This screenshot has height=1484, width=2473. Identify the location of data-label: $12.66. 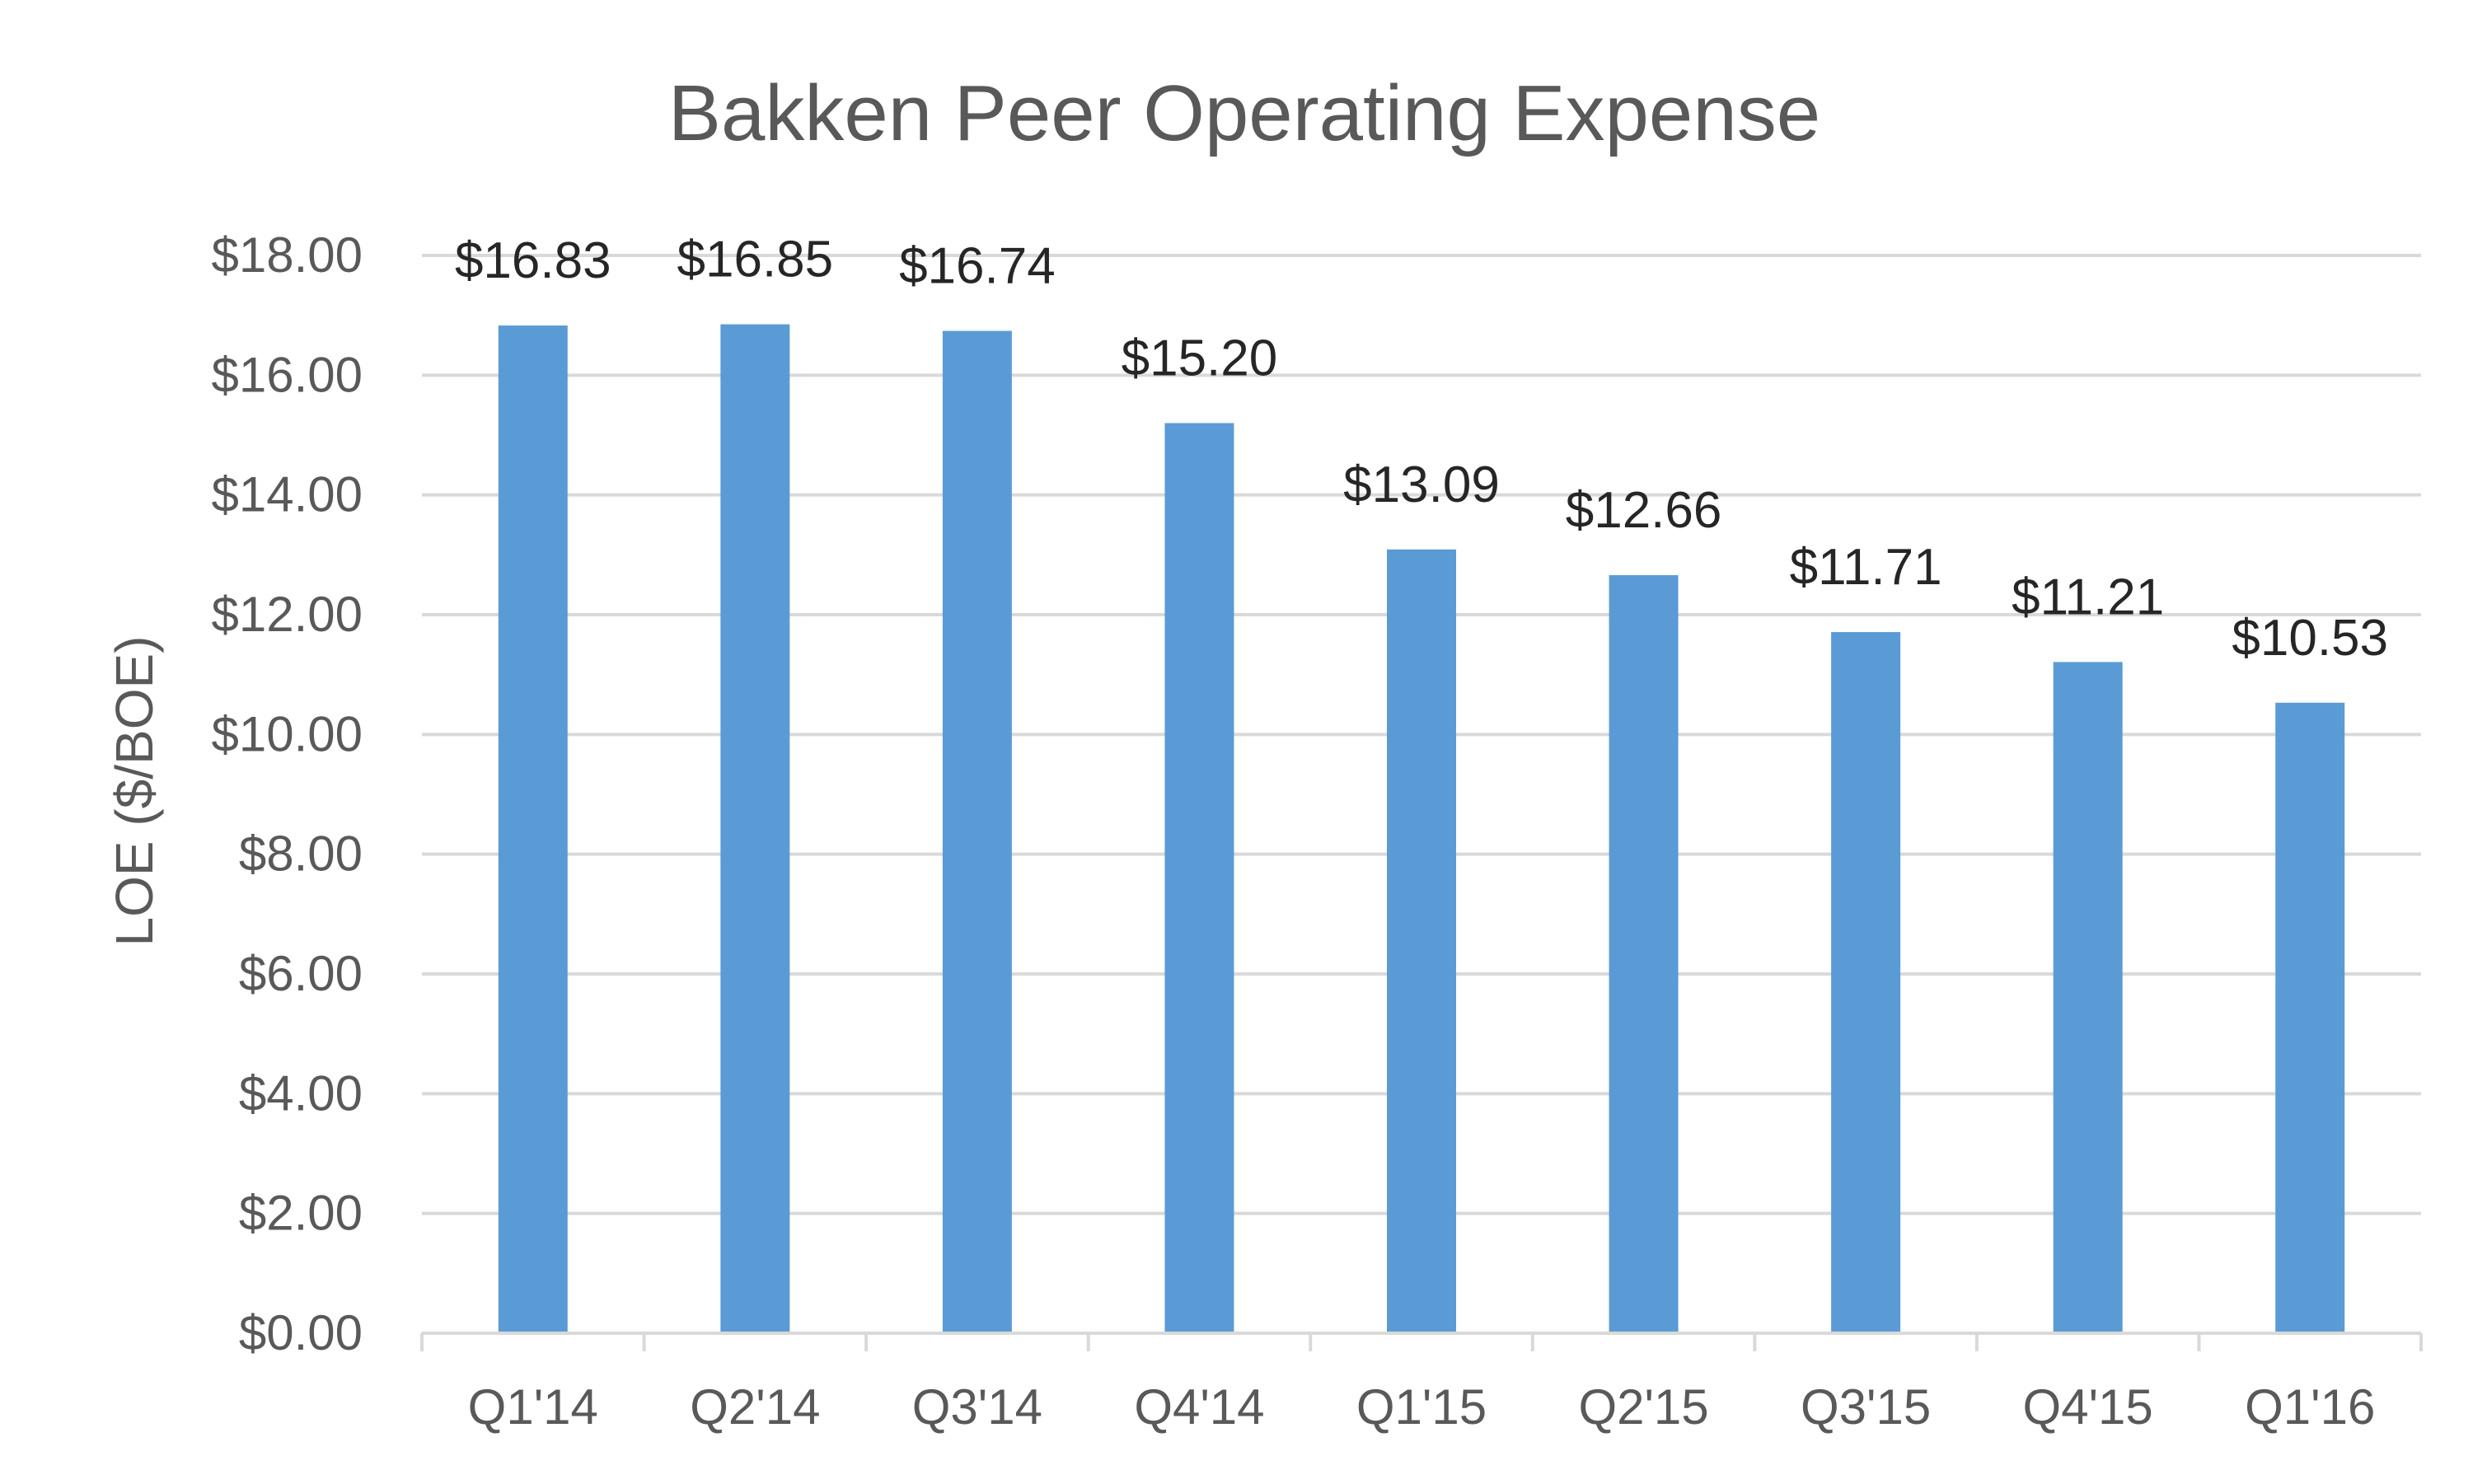
(1644, 511).